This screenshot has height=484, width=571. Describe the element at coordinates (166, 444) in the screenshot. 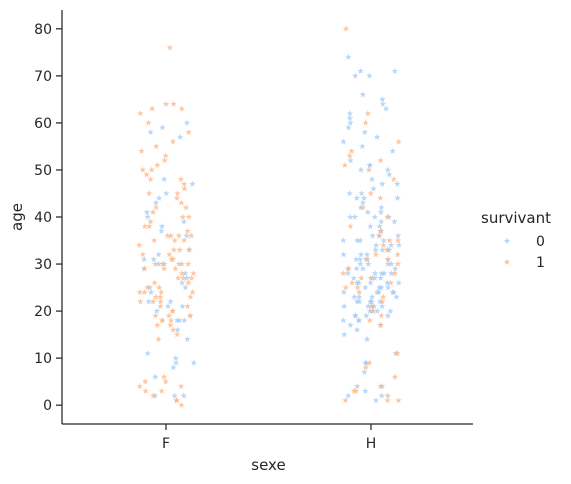

I see `x-tick-label: F` at that location.